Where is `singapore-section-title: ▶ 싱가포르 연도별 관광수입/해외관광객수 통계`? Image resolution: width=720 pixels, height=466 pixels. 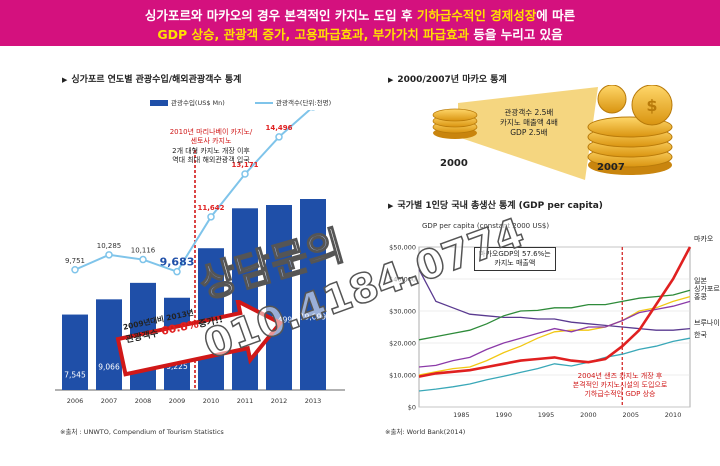
singapore-section-title: ▶ 싱가포르 연도별 관광수입/해외관광객수 통계 is located at coordinates (151, 78).